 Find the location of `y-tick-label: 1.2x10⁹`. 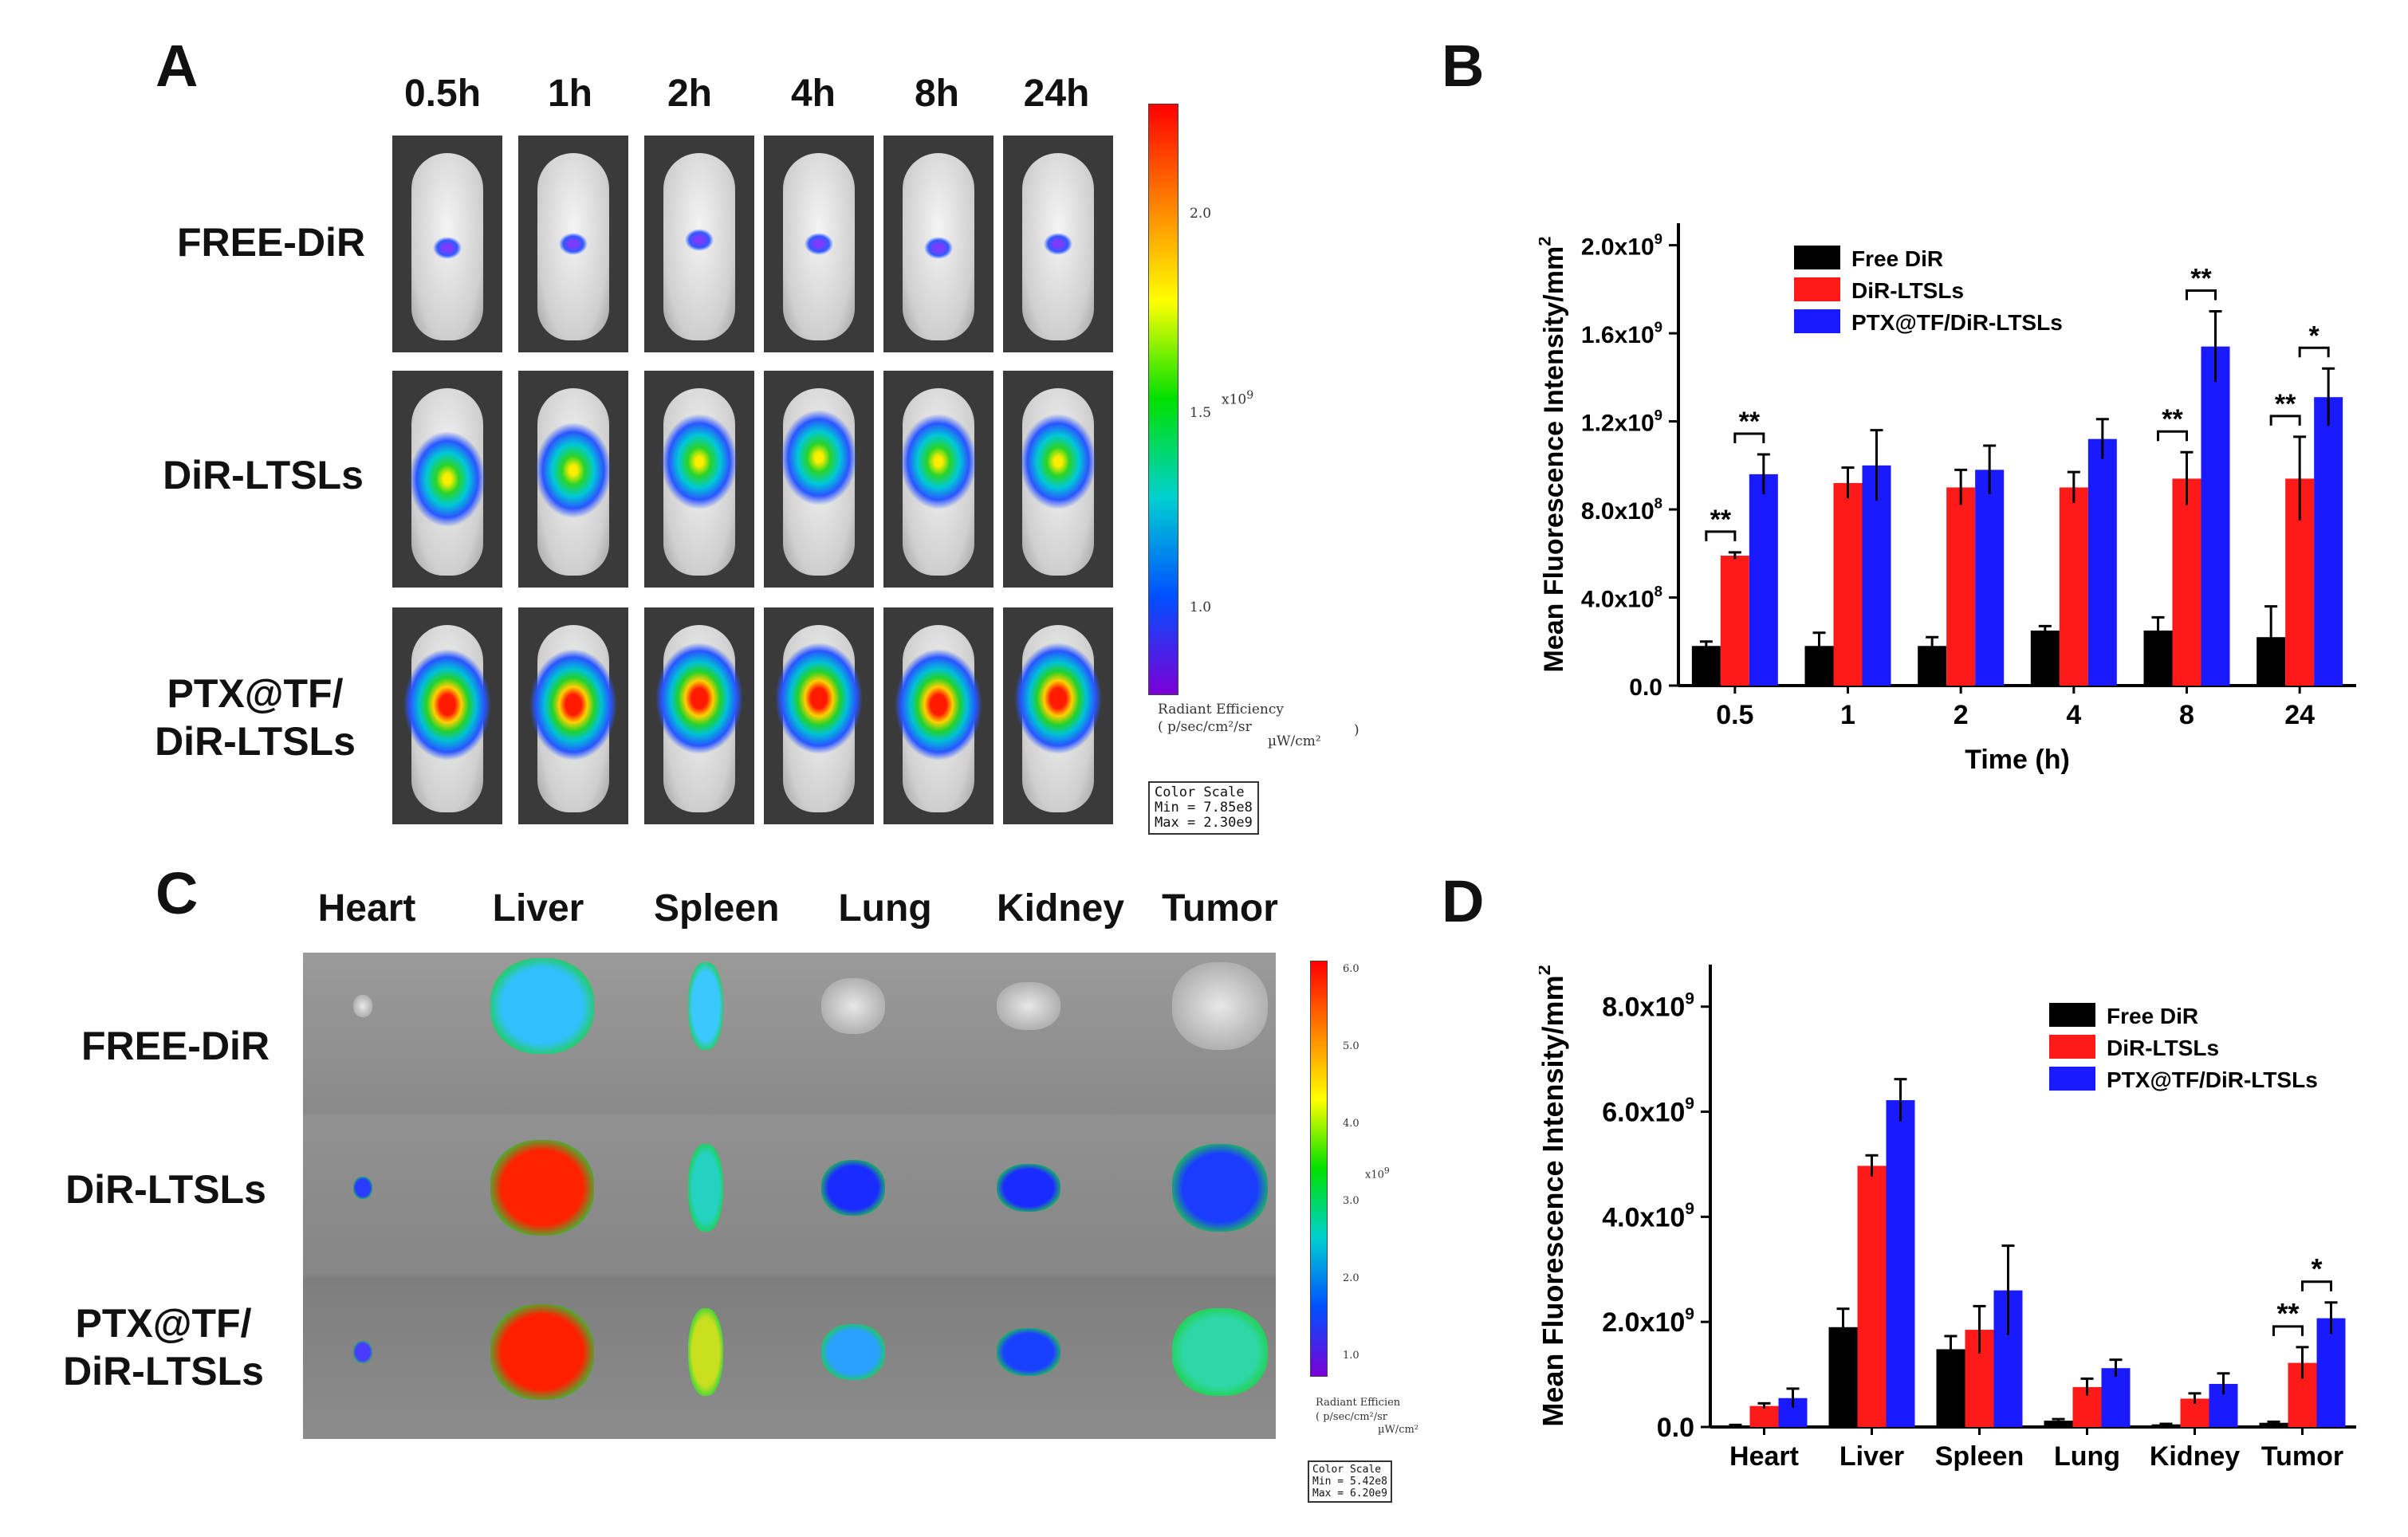

y-tick-label: 1.2x10⁹ is located at coordinates (1621, 422).